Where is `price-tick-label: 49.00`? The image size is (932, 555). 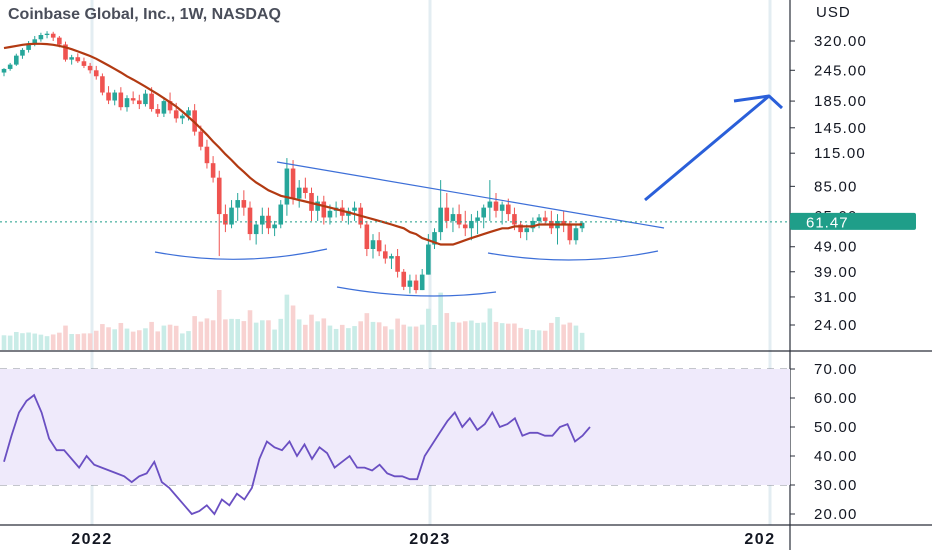
price-tick-label: 49.00 is located at coordinates (836, 247).